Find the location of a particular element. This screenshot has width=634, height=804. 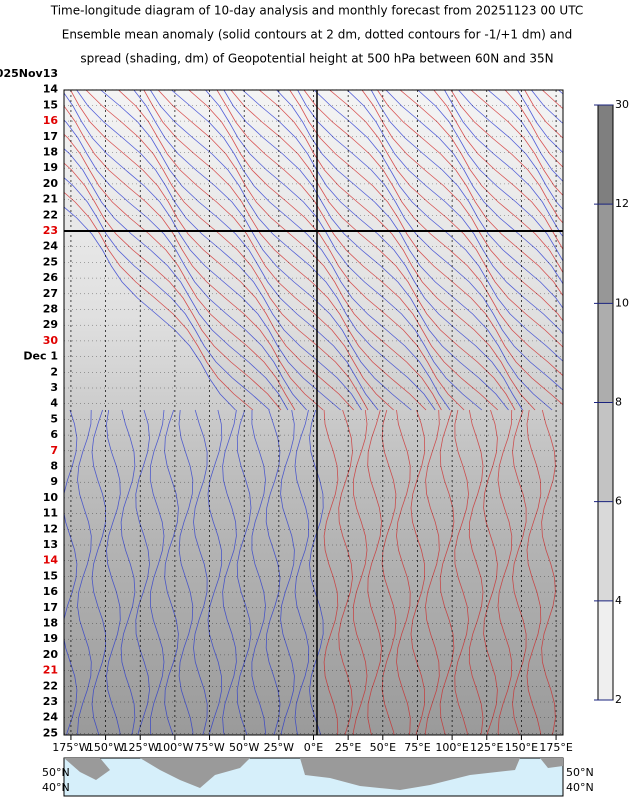

map-strip: 50°N 40°N 50°N 40°N is located at coordinates (318, 777).